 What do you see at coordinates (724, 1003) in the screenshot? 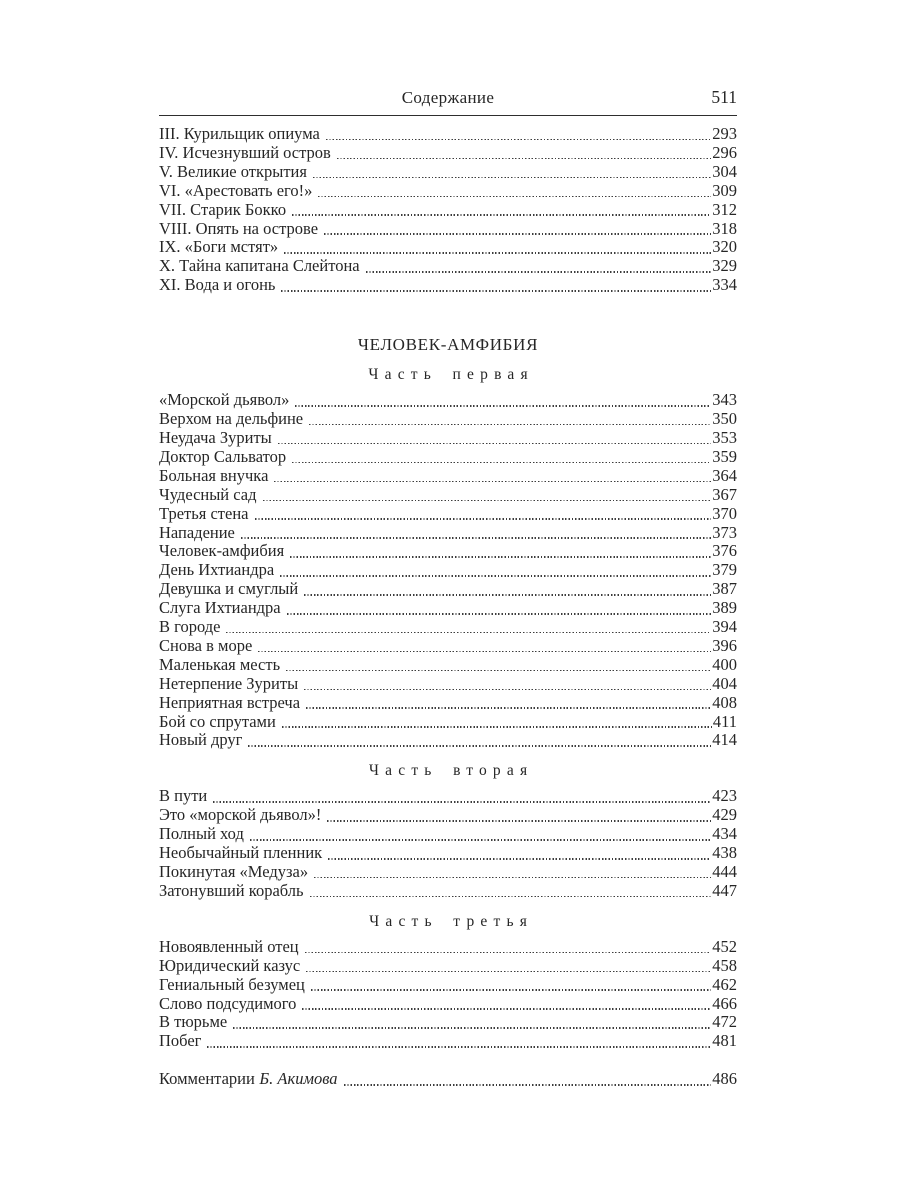
I see `toc-entry-page: 466` at bounding box center [724, 1003].